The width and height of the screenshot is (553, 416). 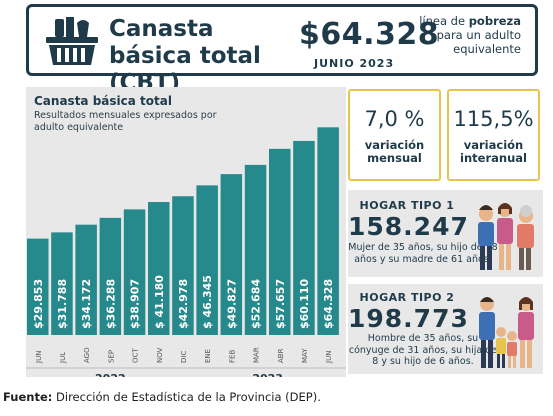 I want to click on yearly-variation-card: 115,5% variación interanual, so click(x=493, y=135).